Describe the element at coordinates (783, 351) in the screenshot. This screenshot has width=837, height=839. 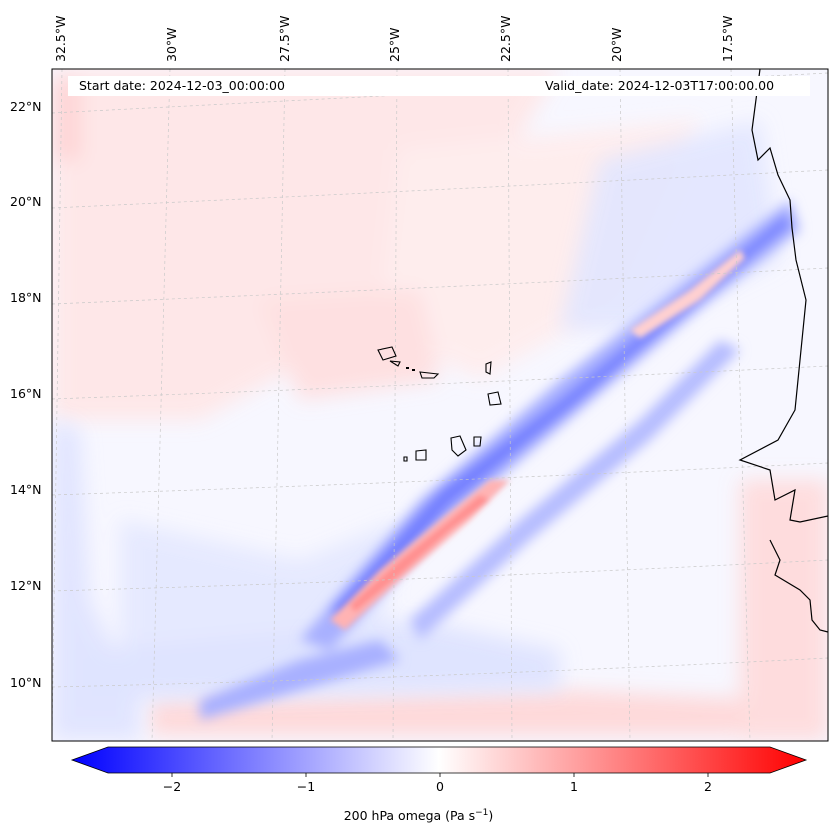
I see `coastline` at that location.